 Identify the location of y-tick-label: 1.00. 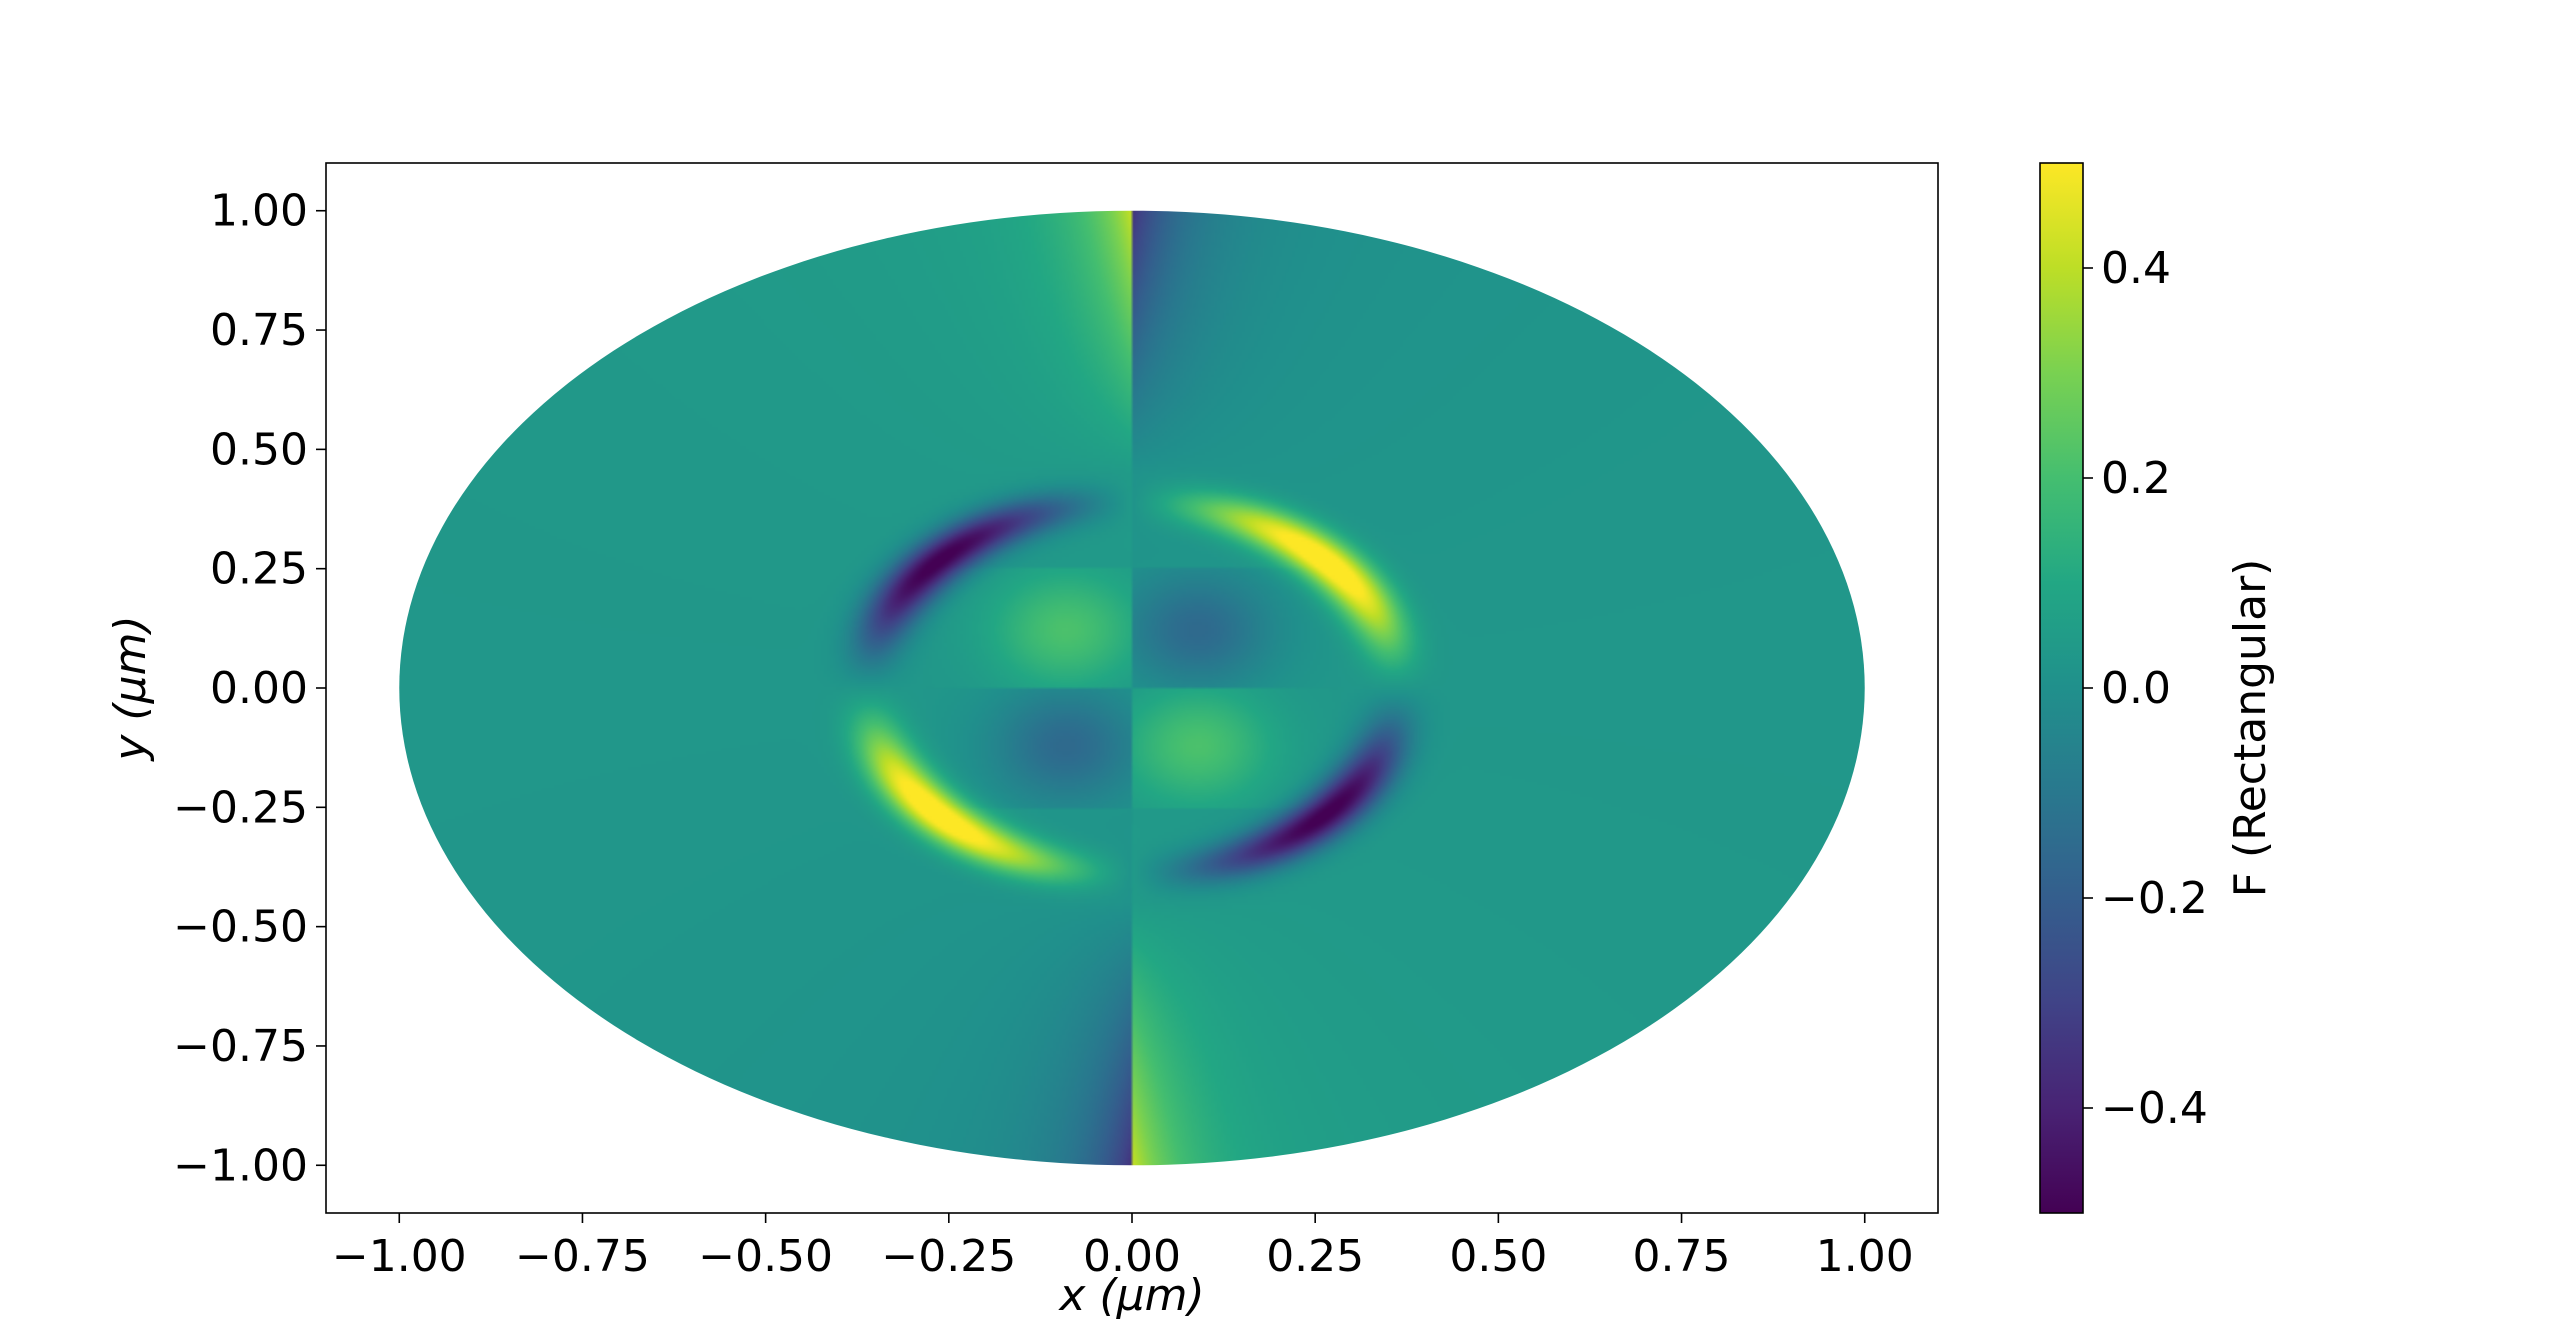
(259, 211).